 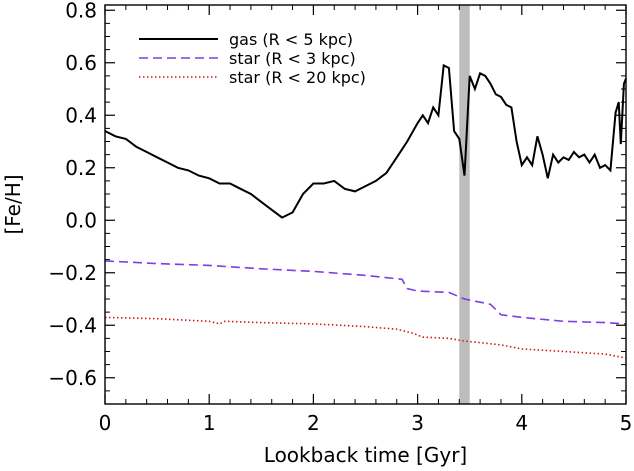 I want to click on x-tick-label: 5, so click(x=626, y=423).